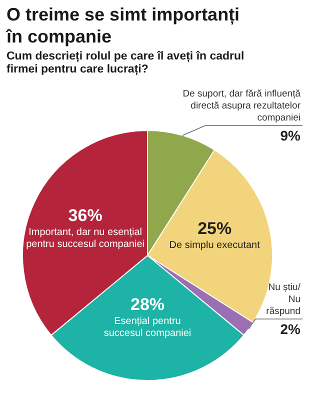  What do you see at coordinates (214, 245) in the screenshot?
I see `slice-label: De simplu executant` at bounding box center [214, 245].